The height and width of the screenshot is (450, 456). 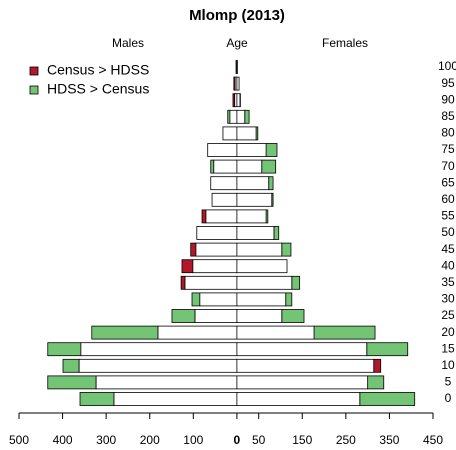 What do you see at coordinates (448, 332) in the screenshot?
I see `age-label: 20` at bounding box center [448, 332].